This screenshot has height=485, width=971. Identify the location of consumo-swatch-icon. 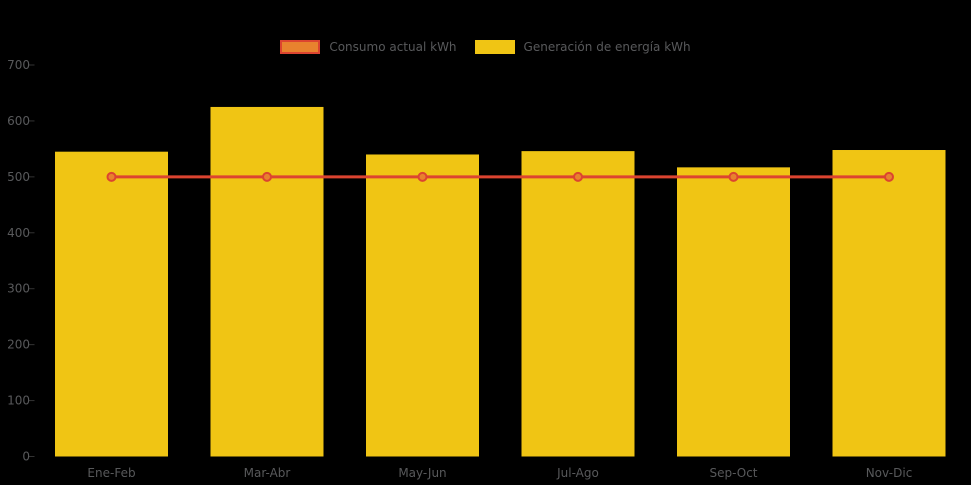
(300, 47).